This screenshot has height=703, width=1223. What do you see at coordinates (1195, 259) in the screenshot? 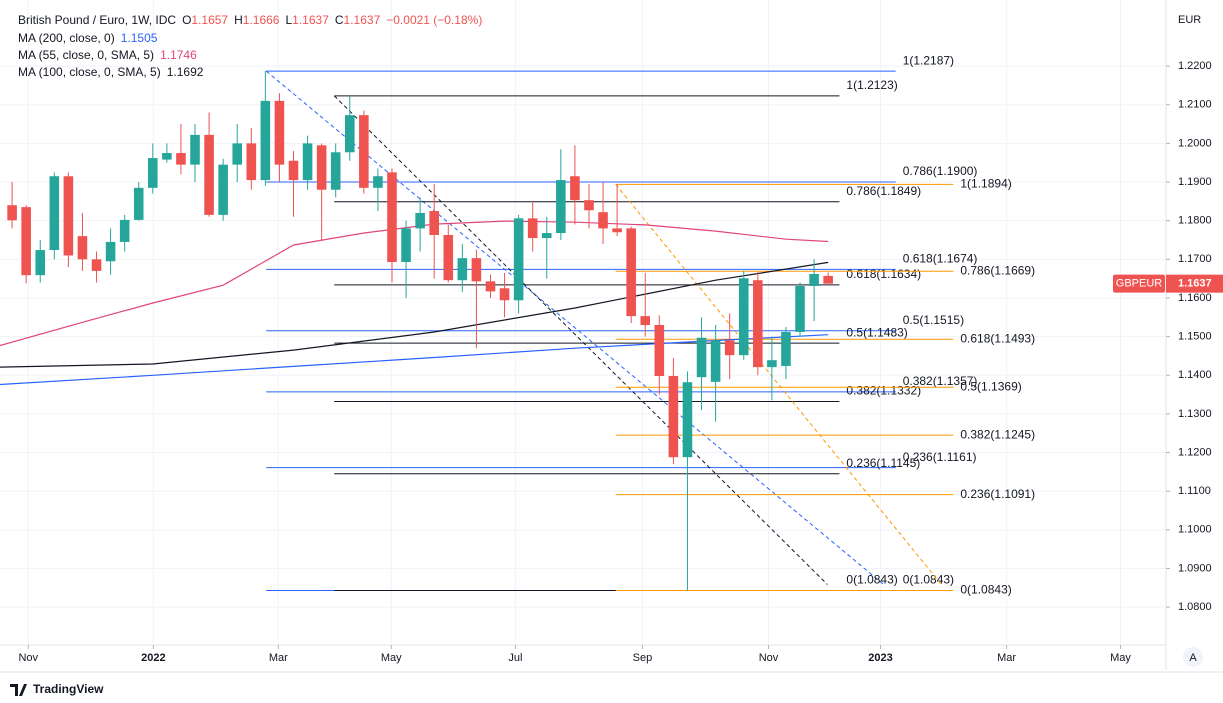
I see `y-tick-label: 1.1700` at bounding box center [1195, 259].